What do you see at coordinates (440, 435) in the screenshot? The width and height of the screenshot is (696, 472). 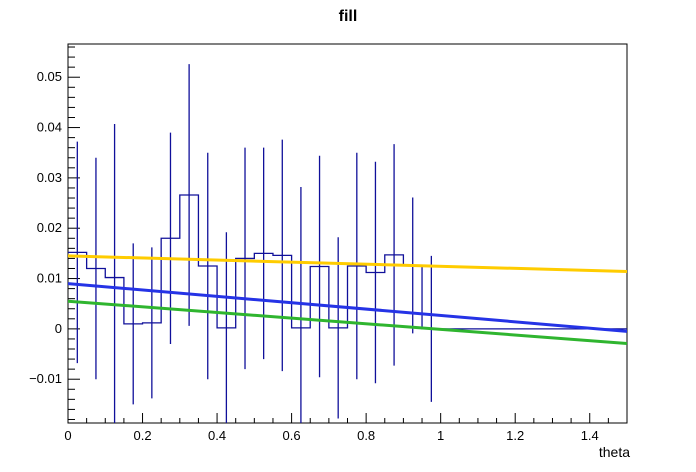 I see `x-axis-tick-label: 1` at bounding box center [440, 435].